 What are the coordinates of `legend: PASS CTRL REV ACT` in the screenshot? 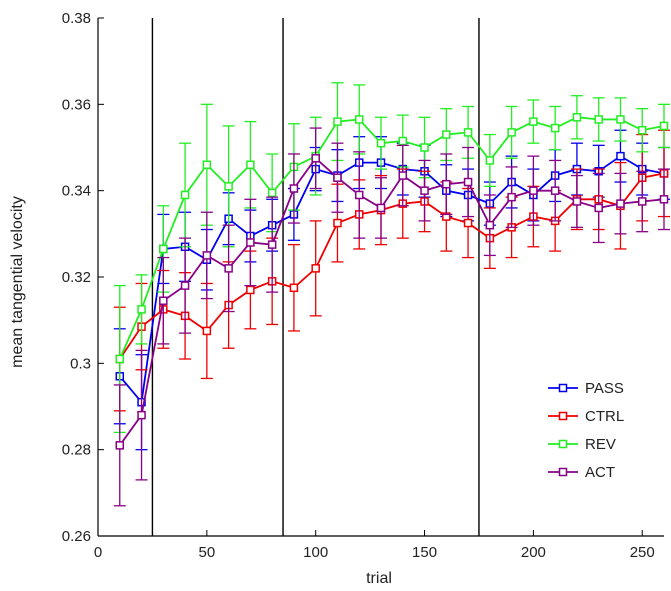 It's located at (586, 430).